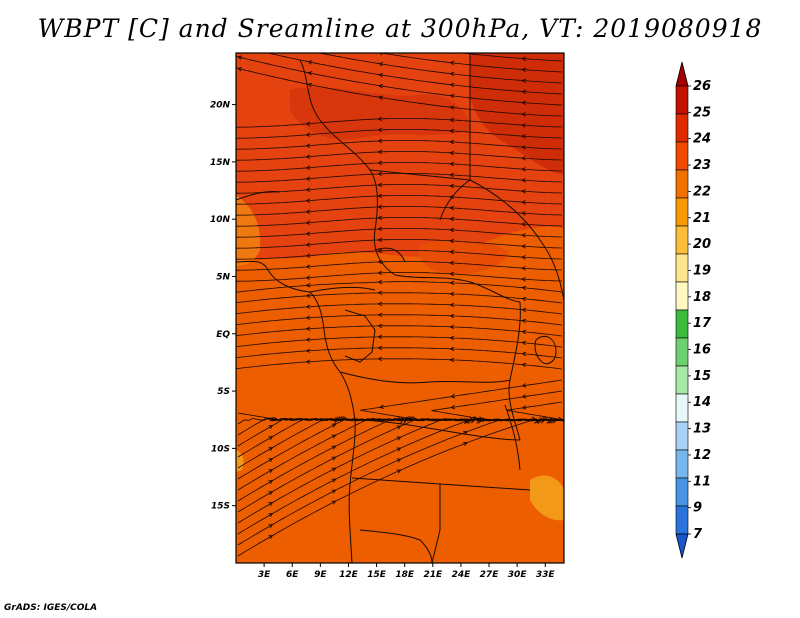  I want to click on lon-tick-label: 18E, so click(405, 575).